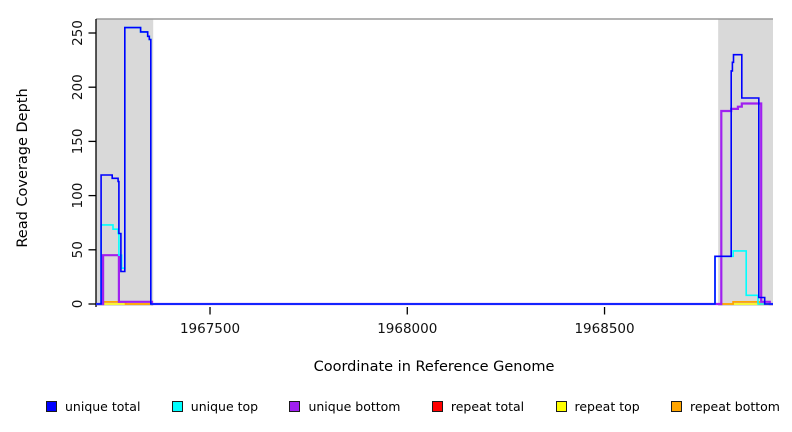 This screenshot has width=792, height=432. I want to click on y-tick-label: 250, so click(78, 33).